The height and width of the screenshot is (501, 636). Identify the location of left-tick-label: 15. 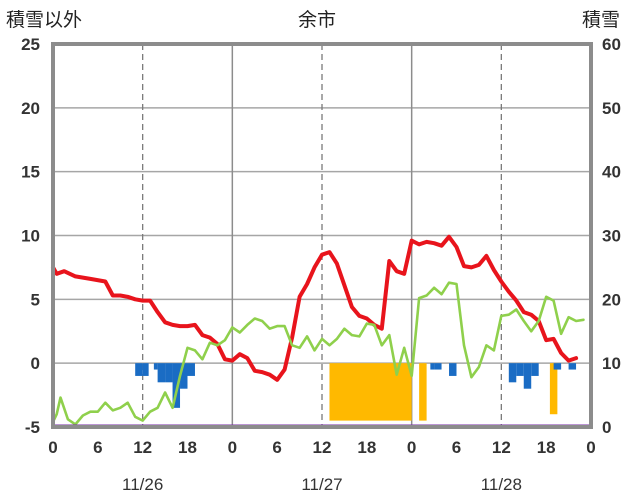
(30, 172).